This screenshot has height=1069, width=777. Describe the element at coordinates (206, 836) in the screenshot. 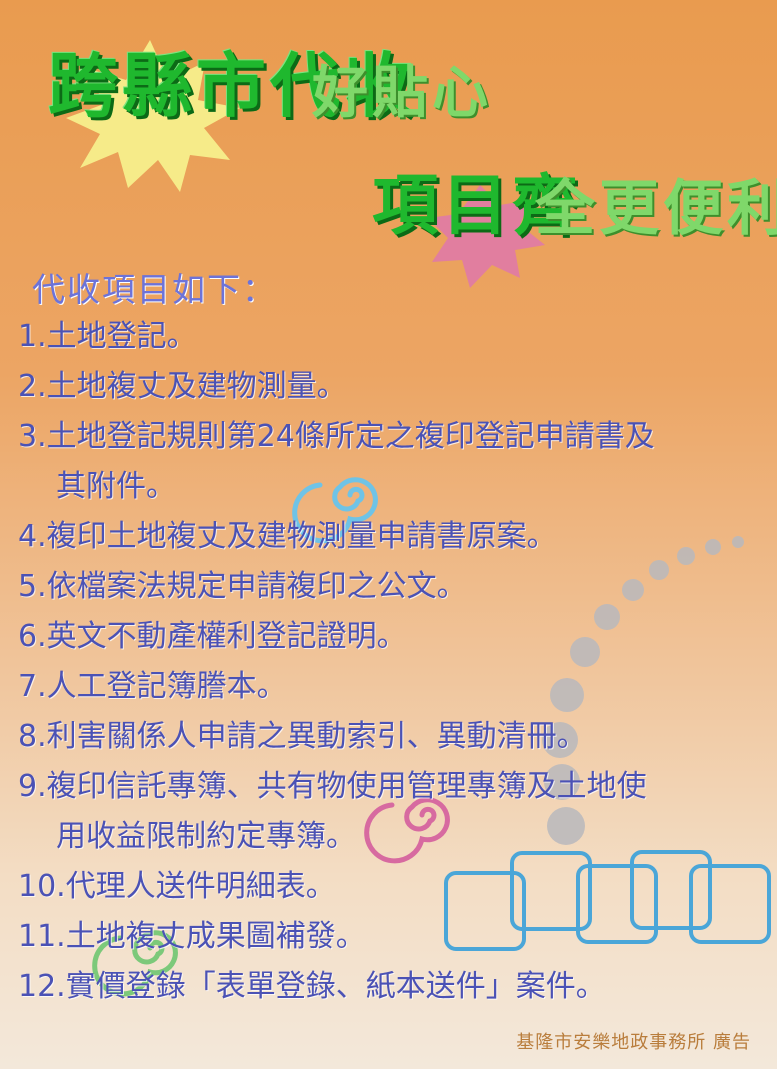

I see `item-continuation: 用收益限制約定專簿。` at that location.